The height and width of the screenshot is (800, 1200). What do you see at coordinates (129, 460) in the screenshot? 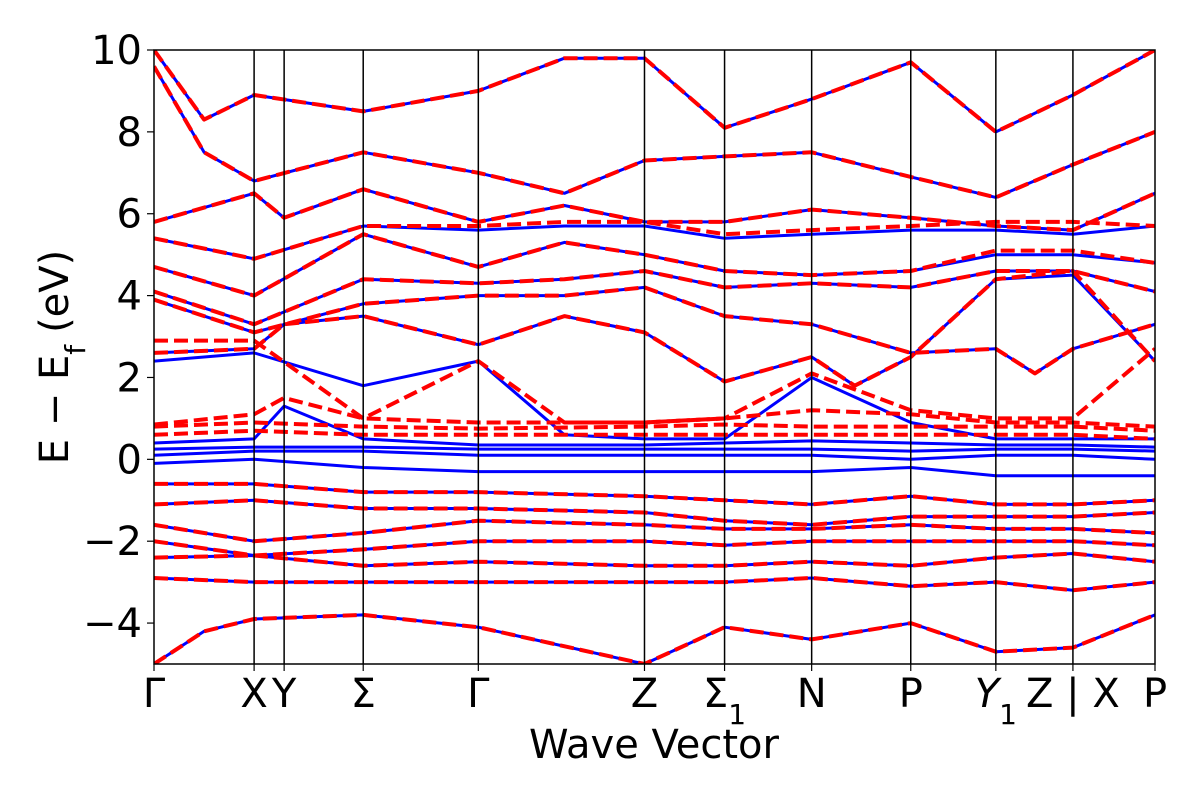
I see `y-tick-label-2: 0` at bounding box center [129, 460].